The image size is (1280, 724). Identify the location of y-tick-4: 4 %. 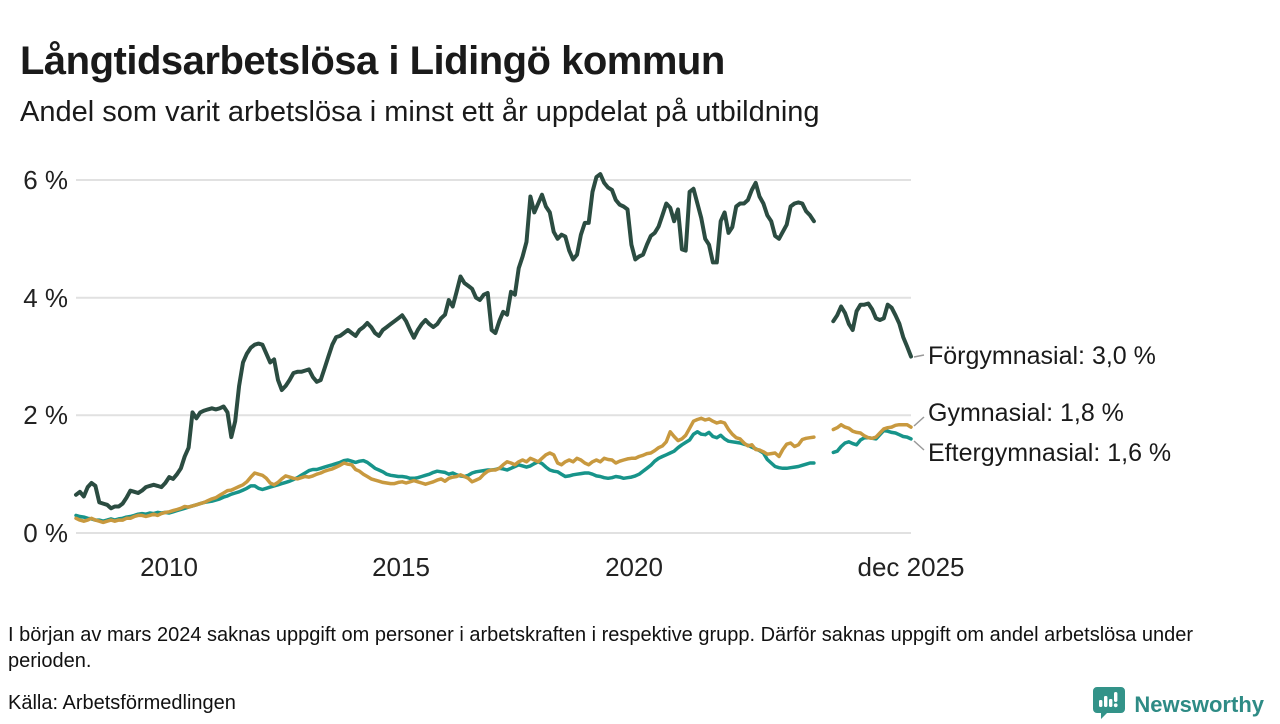
(45, 298).